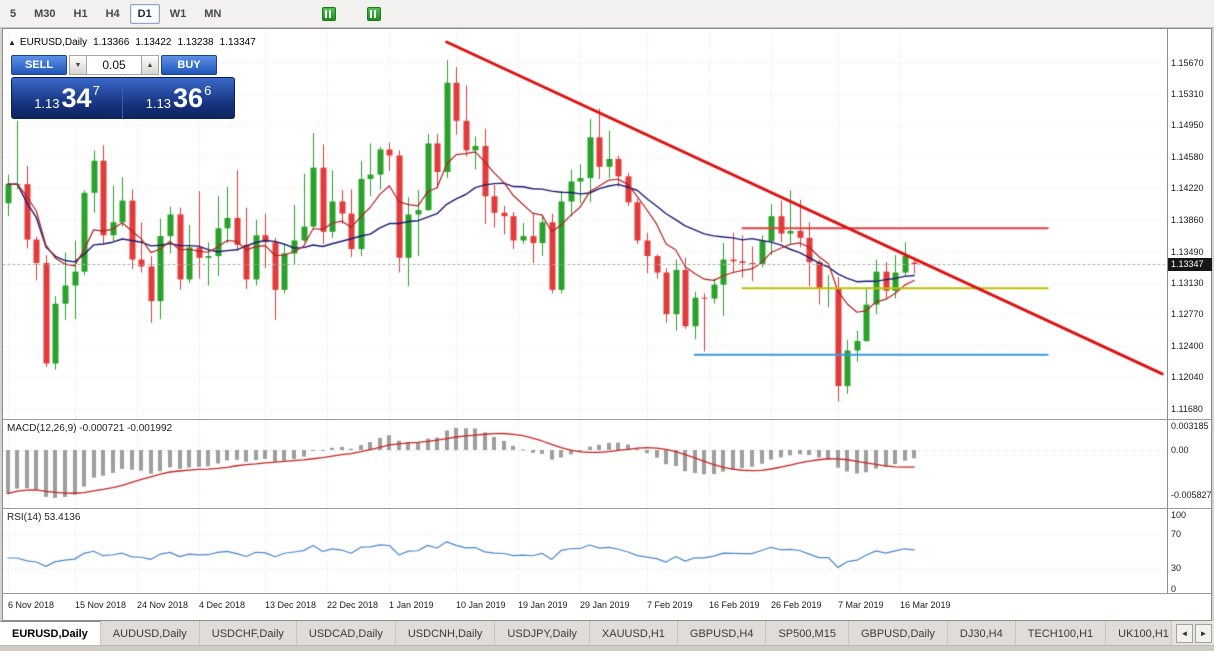 The width and height of the screenshot is (1214, 651). What do you see at coordinates (1187, 188) in the screenshot?
I see `price-axis-tick: 1.14220` at bounding box center [1187, 188].